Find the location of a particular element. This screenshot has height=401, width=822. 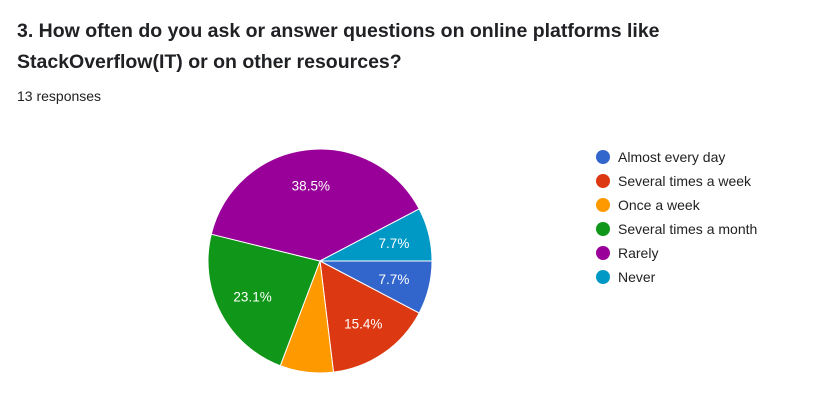

legend-item-several-times-a-month: Several times a month is located at coordinates (676, 229).